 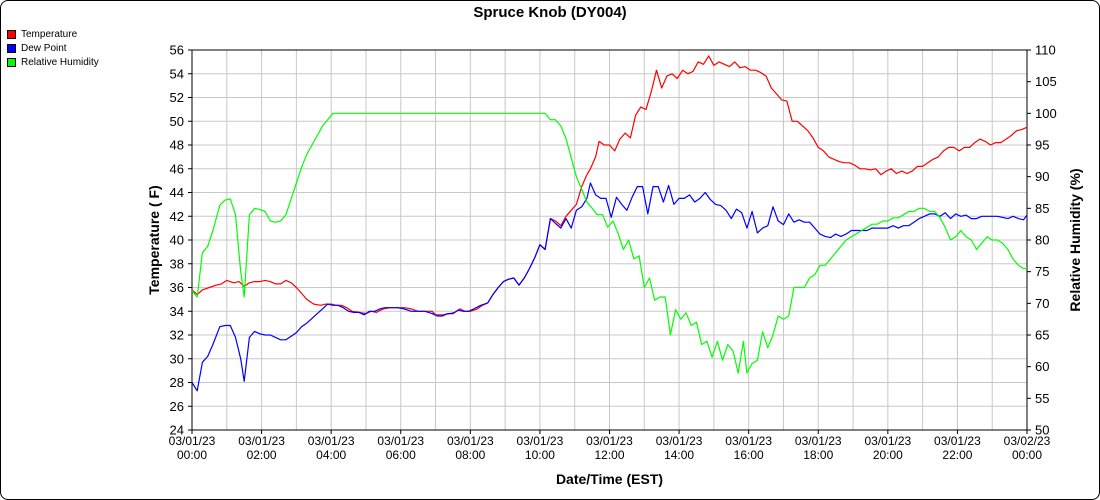 I want to click on y-tick-label: 24, so click(x=177, y=430).